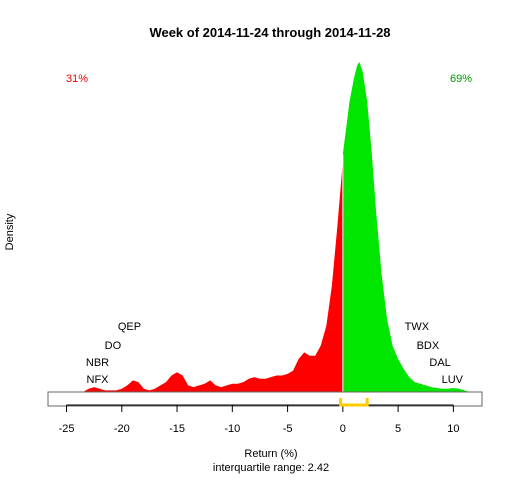 The height and width of the screenshot is (480, 512). Describe the element at coordinates (77, 79) in the screenshot. I see `negative-share-label: 31%` at that location.